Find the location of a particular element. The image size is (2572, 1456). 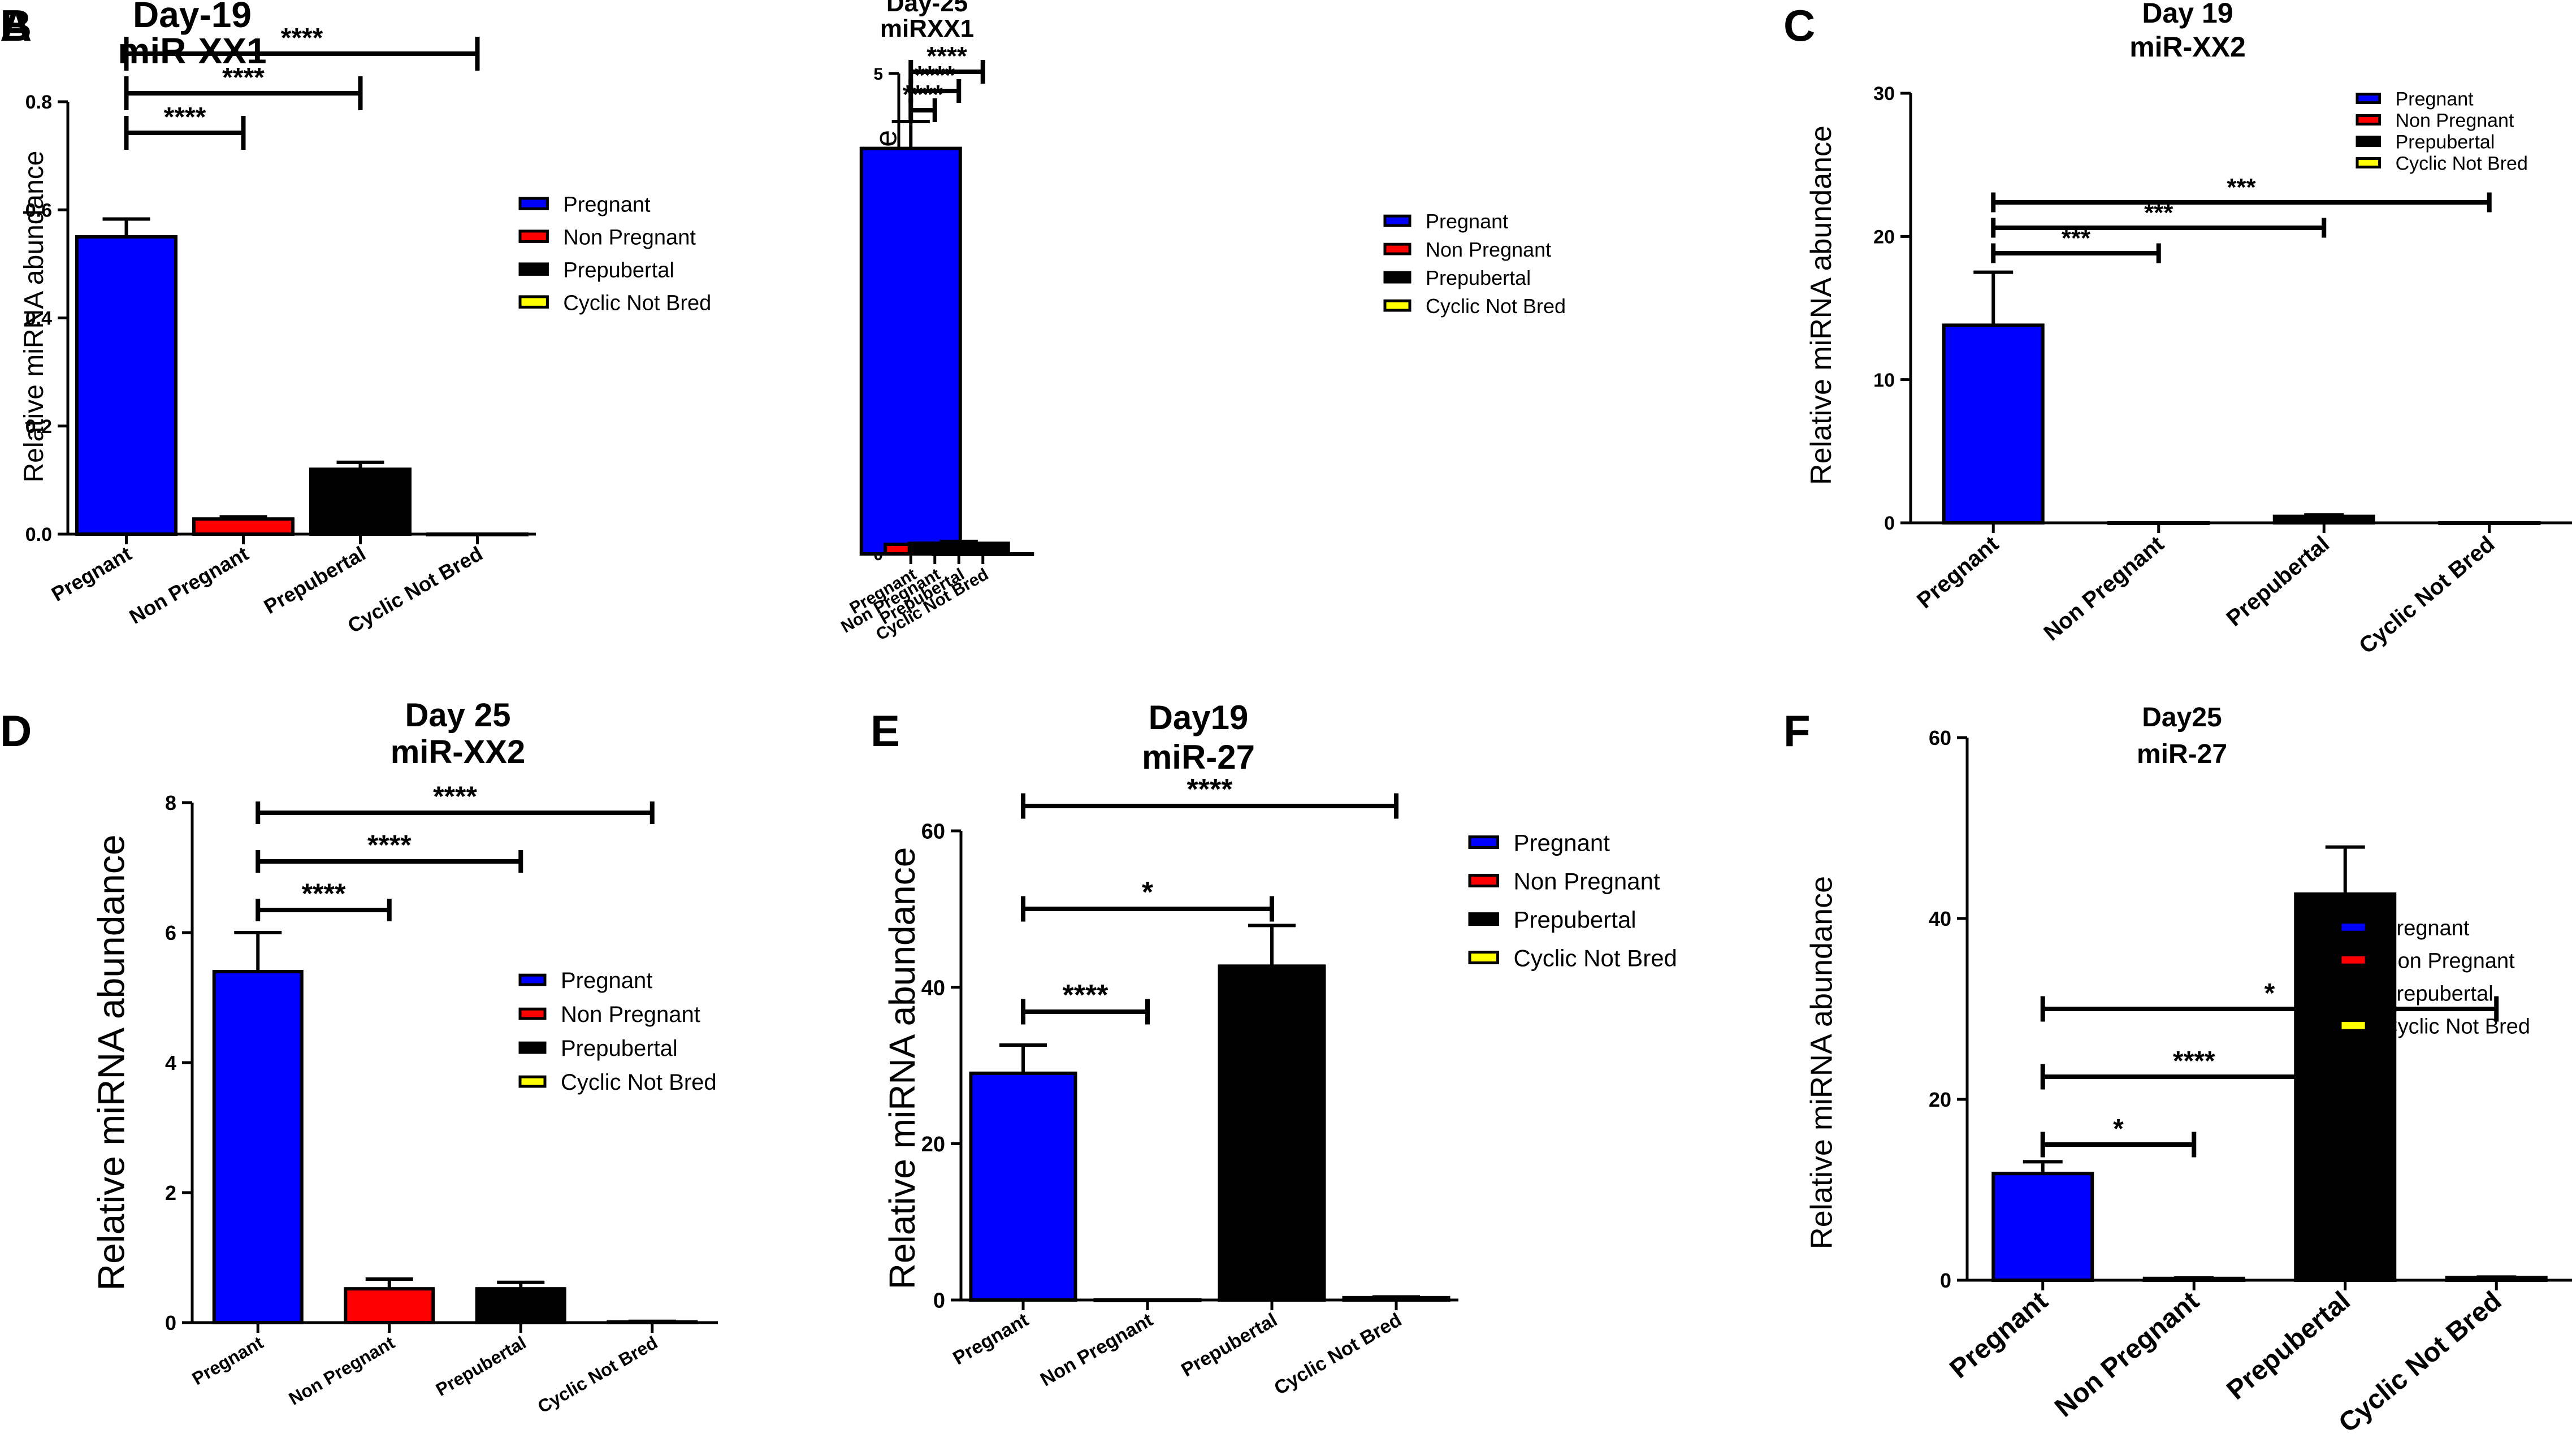

significance-label: *** is located at coordinates (2241, 187).